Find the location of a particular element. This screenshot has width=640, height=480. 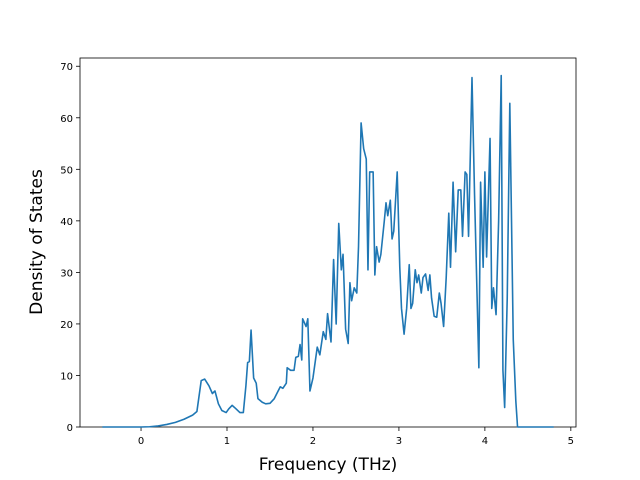

x-tick-label: 5 is located at coordinates (571, 441).